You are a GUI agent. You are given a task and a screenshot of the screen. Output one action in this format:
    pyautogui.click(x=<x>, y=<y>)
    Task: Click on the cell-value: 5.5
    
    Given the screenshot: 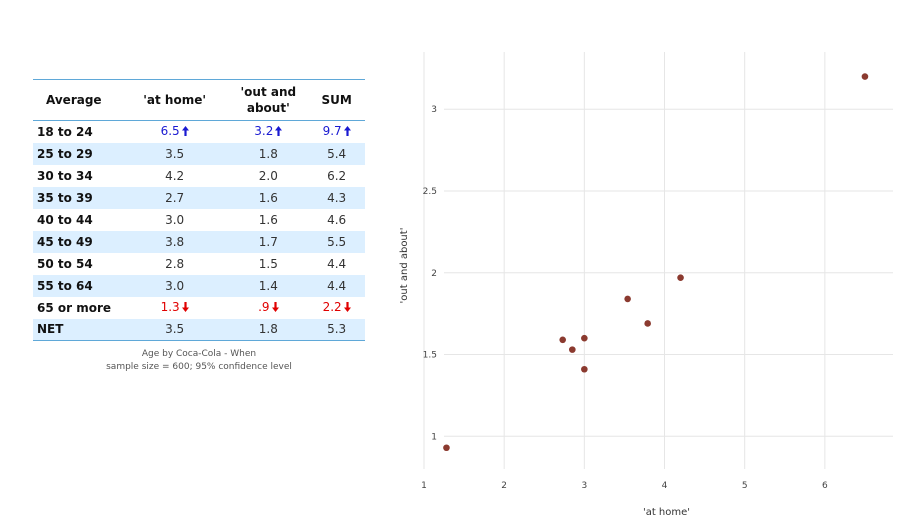 What is the action you would take?
    pyautogui.click(x=337, y=241)
    